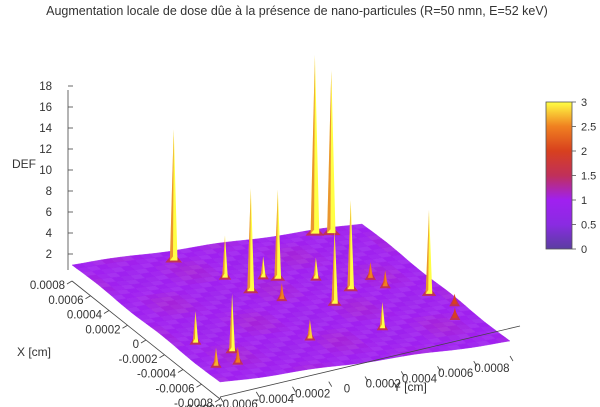 This screenshot has height=407, width=600. I want to click on y-tick-label: -0.0002, so click(310, 395).